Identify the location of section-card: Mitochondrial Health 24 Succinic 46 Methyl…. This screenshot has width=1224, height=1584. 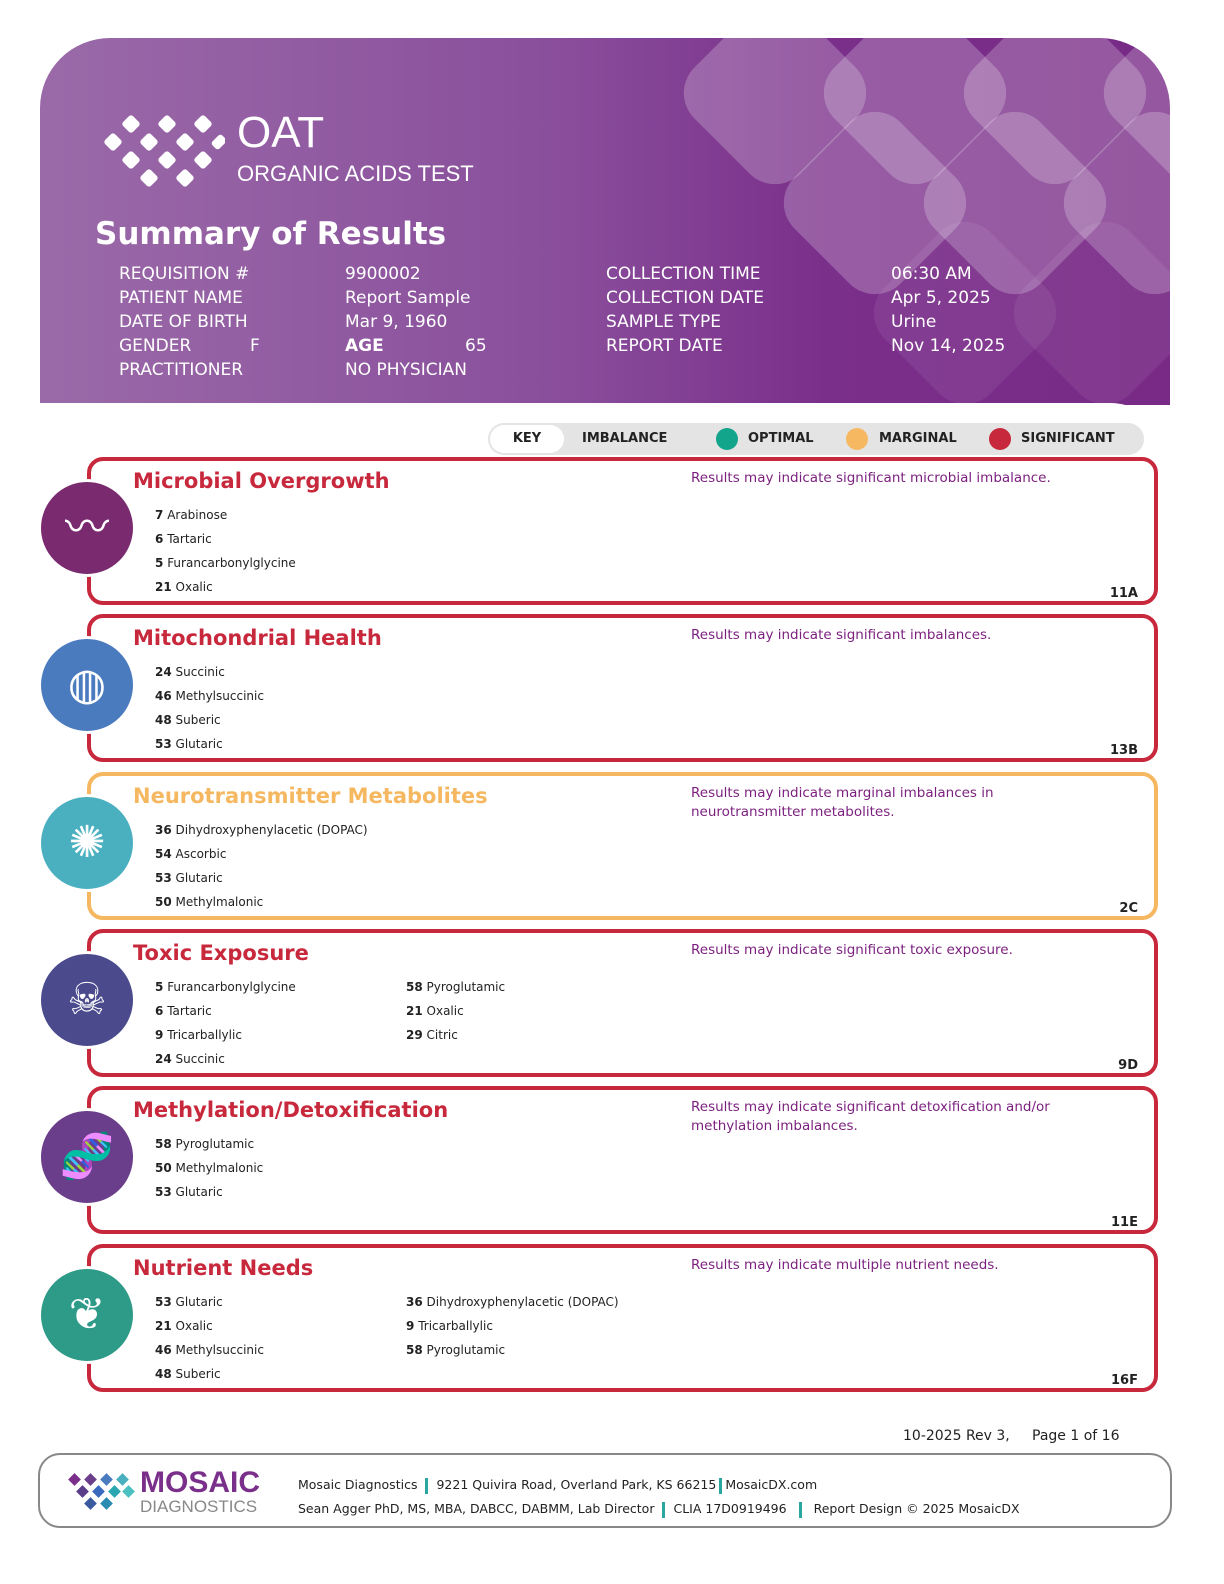
(622, 688).